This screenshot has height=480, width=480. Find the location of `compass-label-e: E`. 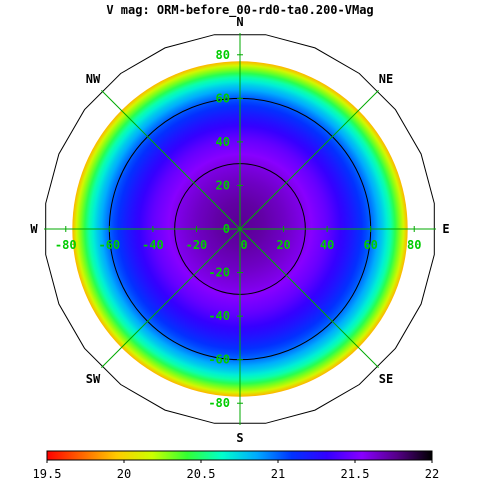

compass-label-e: E is located at coordinates (445, 229).